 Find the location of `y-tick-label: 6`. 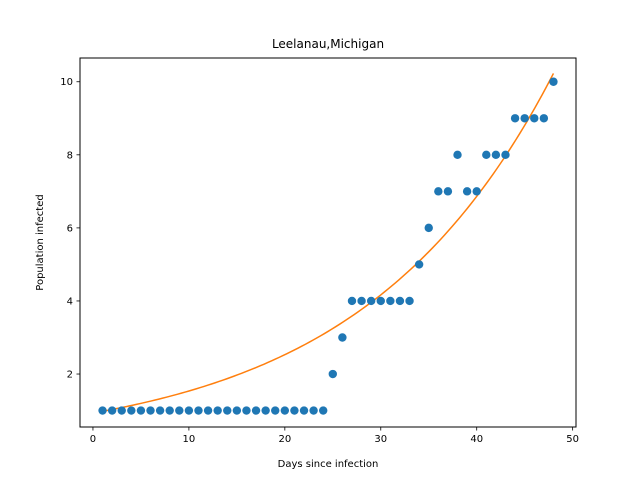

y-tick-label: 6 is located at coordinates (70, 228).